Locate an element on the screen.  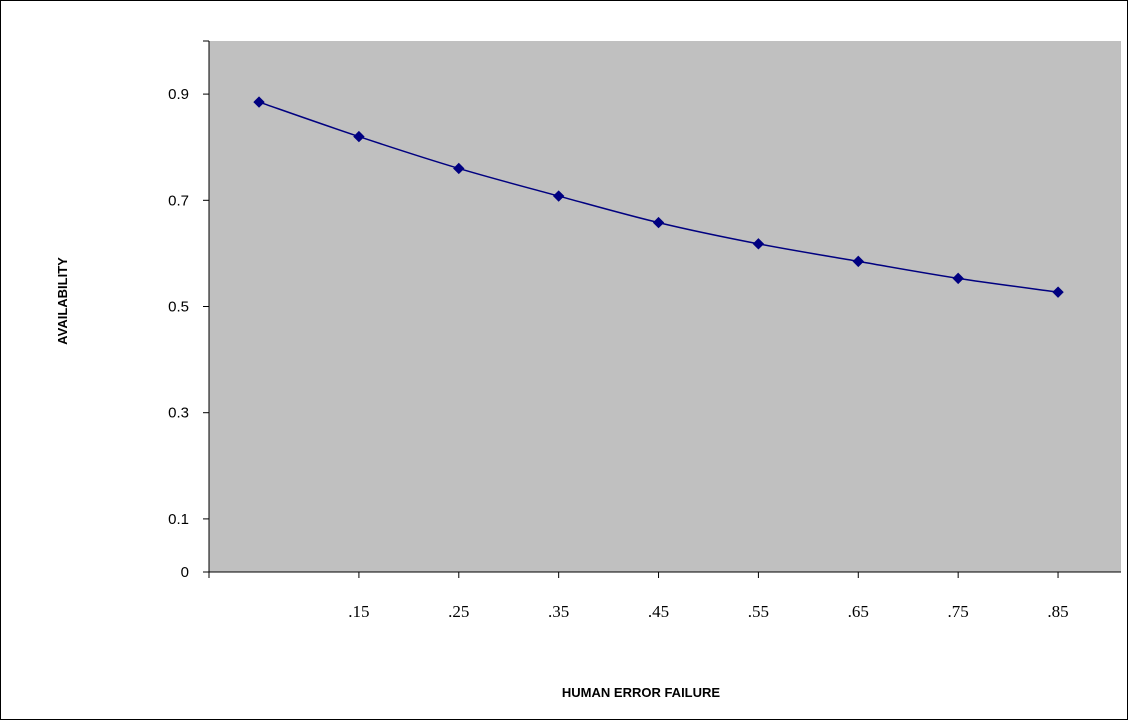
x-tick-label: .75 is located at coordinates (958, 611).